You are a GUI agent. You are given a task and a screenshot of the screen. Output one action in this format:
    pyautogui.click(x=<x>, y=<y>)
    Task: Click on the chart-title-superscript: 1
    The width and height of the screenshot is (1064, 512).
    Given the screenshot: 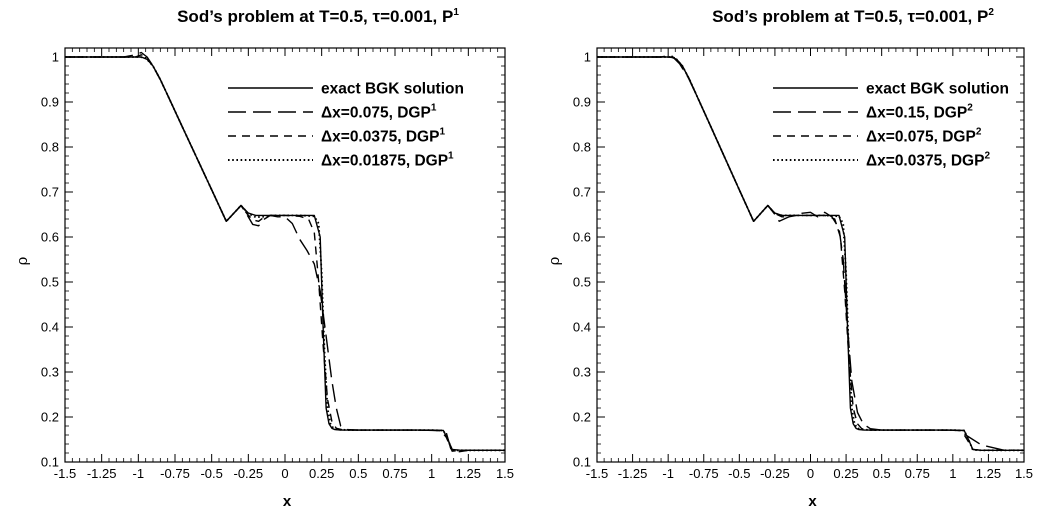 What is the action you would take?
    pyautogui.click(x=456, y=12)
    